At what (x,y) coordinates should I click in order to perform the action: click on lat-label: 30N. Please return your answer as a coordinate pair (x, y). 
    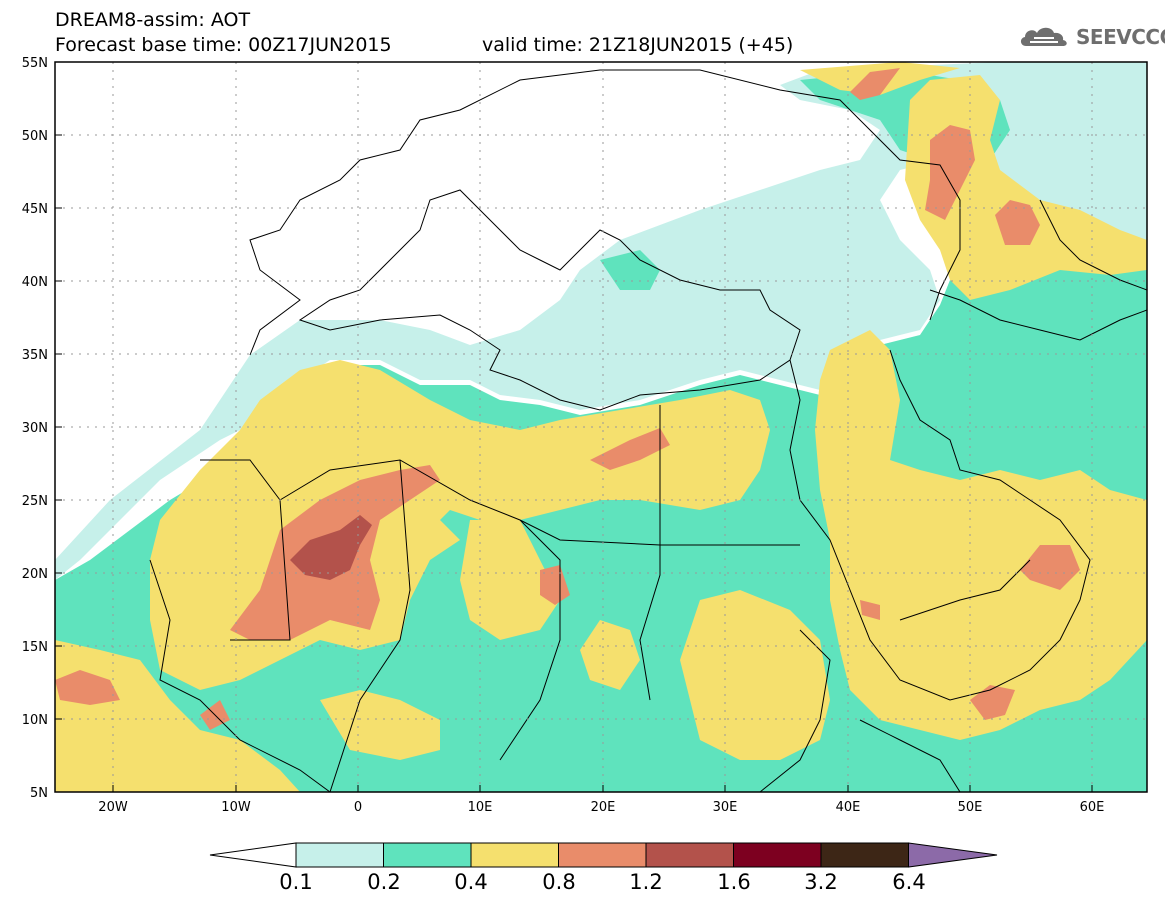
    Looking at the image, I should click on (35, 428).